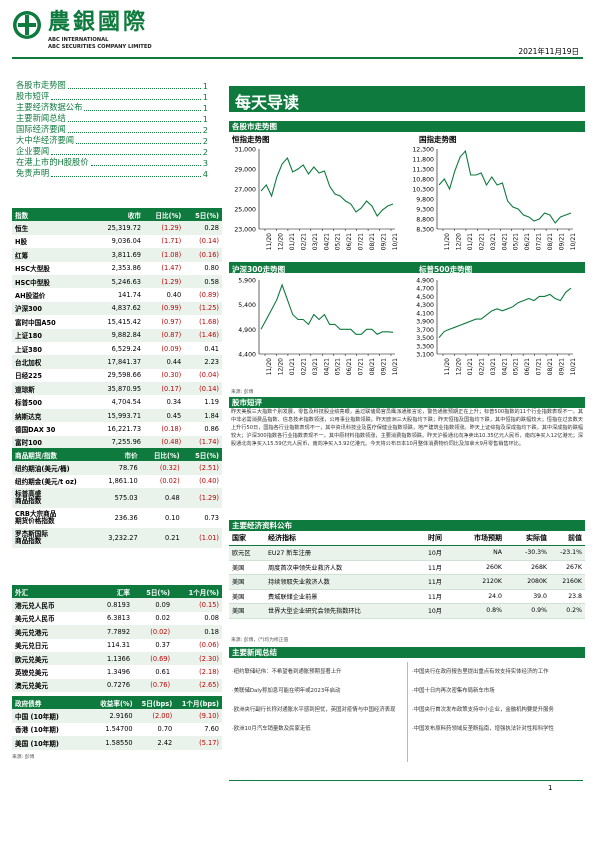  Describe the element at coordinates (286, 691) in the screenshot. I see `news-item: ·美联储Daly称加息可能在明年或2023年启动` at that location.